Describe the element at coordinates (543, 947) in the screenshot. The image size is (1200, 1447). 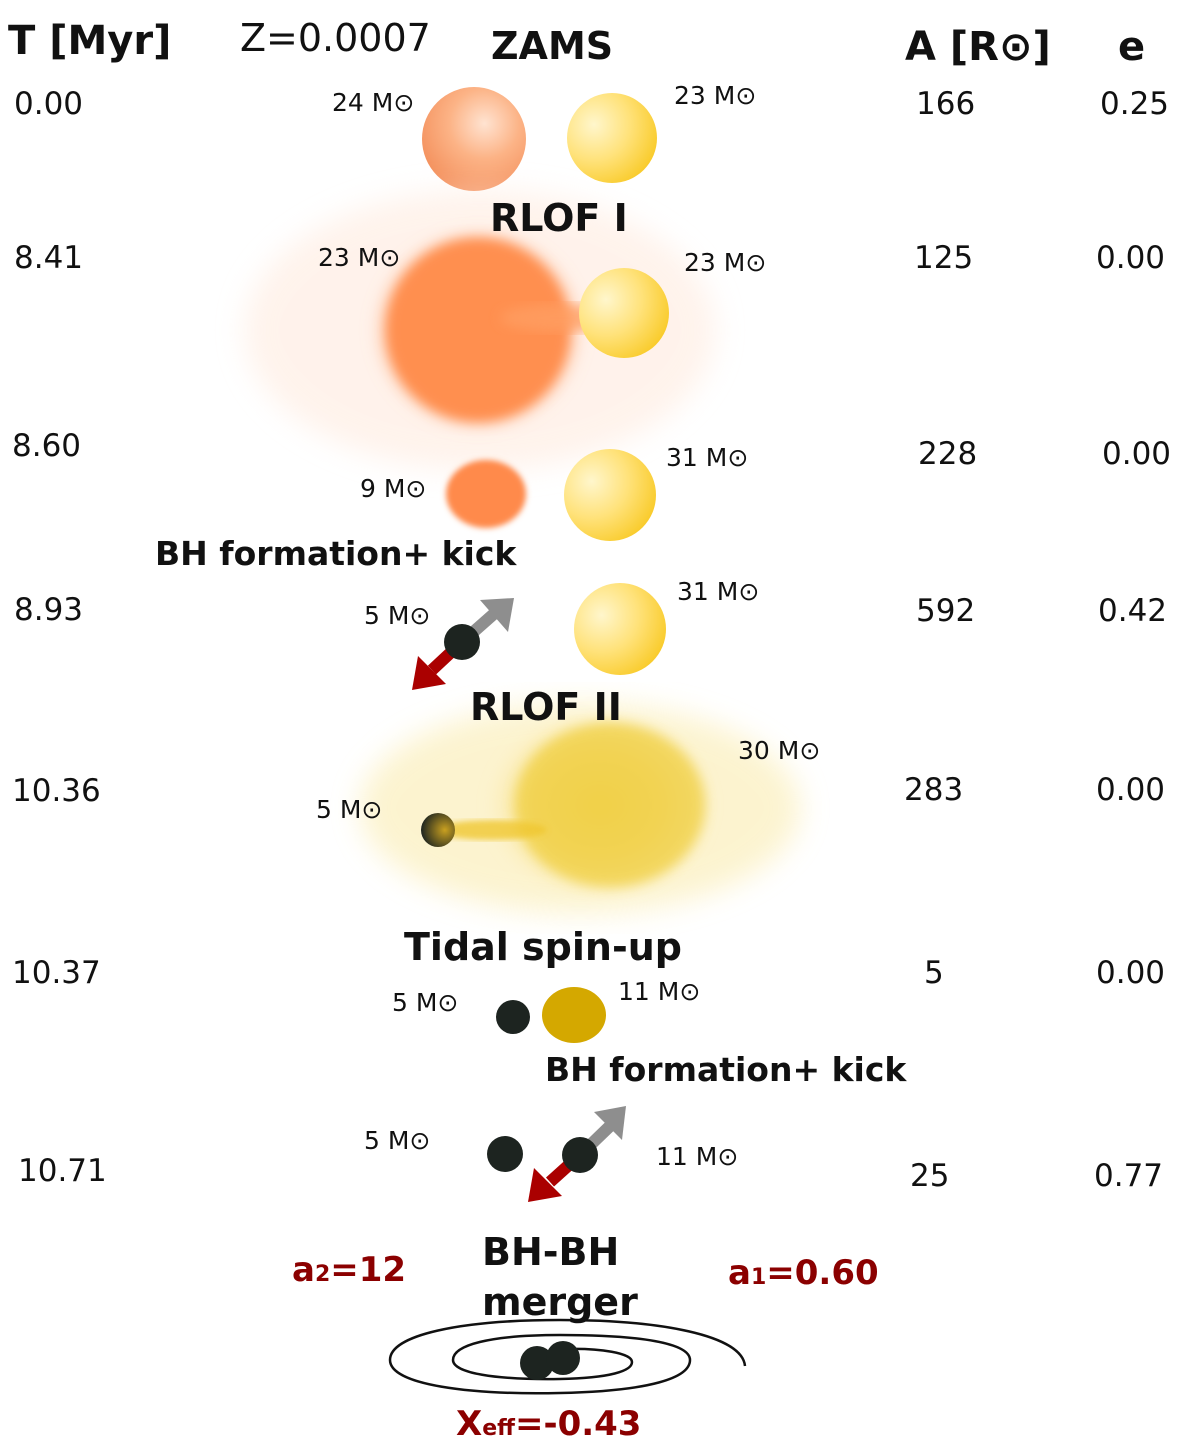
I see `stage-label-tidal-spin-up: Tidal spin-up` at that location.